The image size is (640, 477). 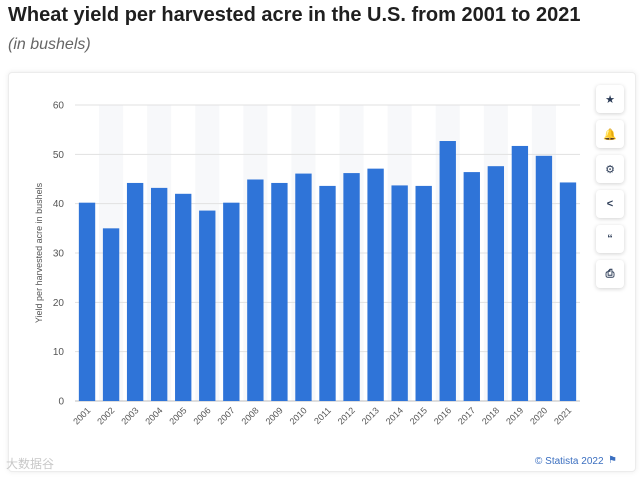 I want to click on x-tick-label: 2018, so click(x=490, y=415).